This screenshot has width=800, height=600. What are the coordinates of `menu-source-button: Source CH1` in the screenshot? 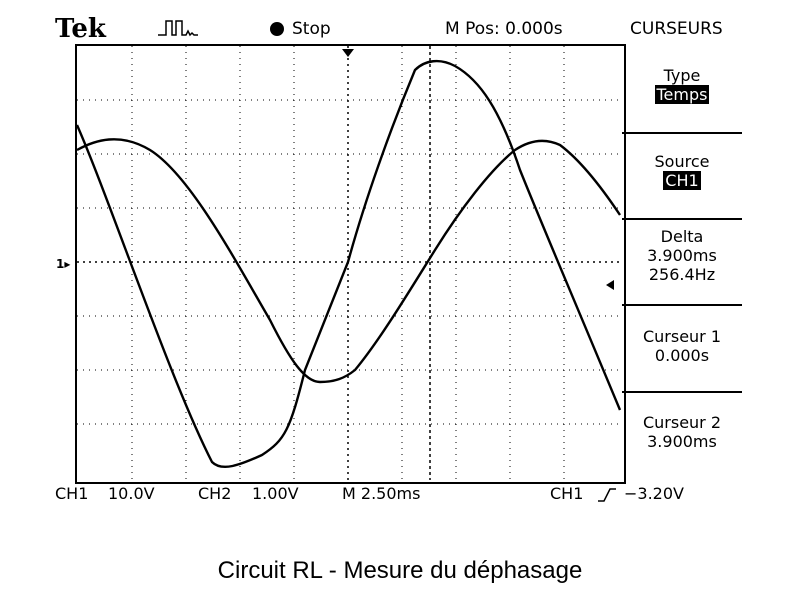 It's located at (682, 171).